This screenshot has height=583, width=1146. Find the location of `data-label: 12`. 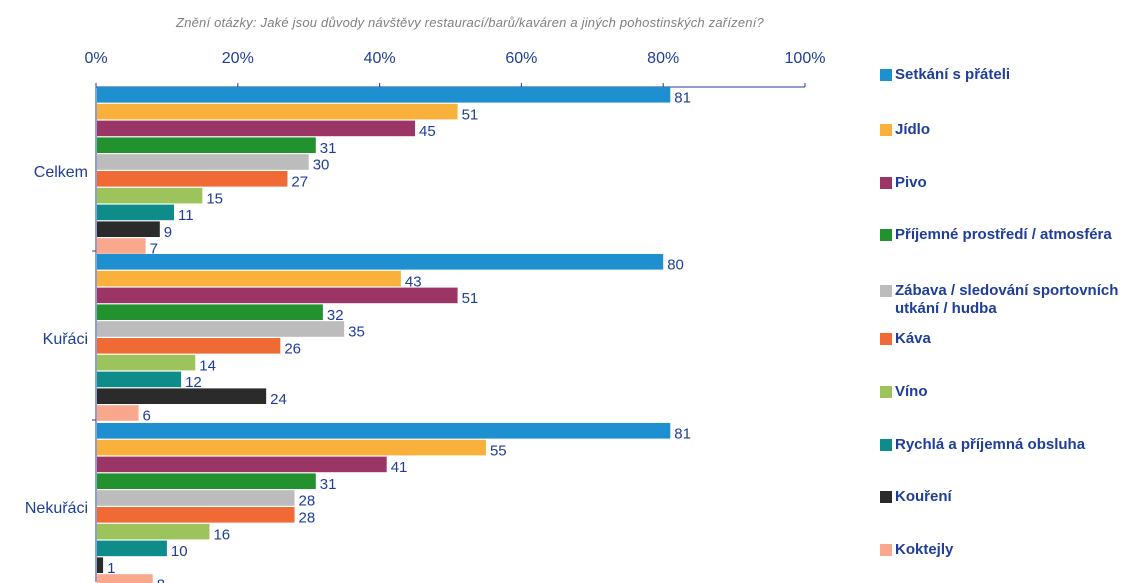

data-label: 12 is located at coordinates (193, 382).